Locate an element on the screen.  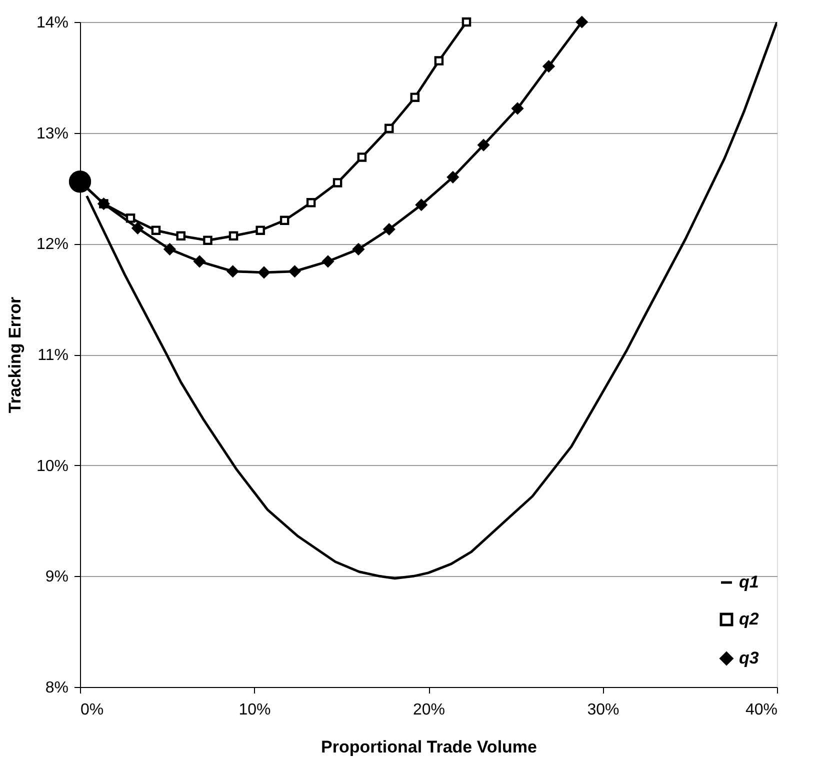
y-tick-label: 13% is located at coordinates (52, 133).